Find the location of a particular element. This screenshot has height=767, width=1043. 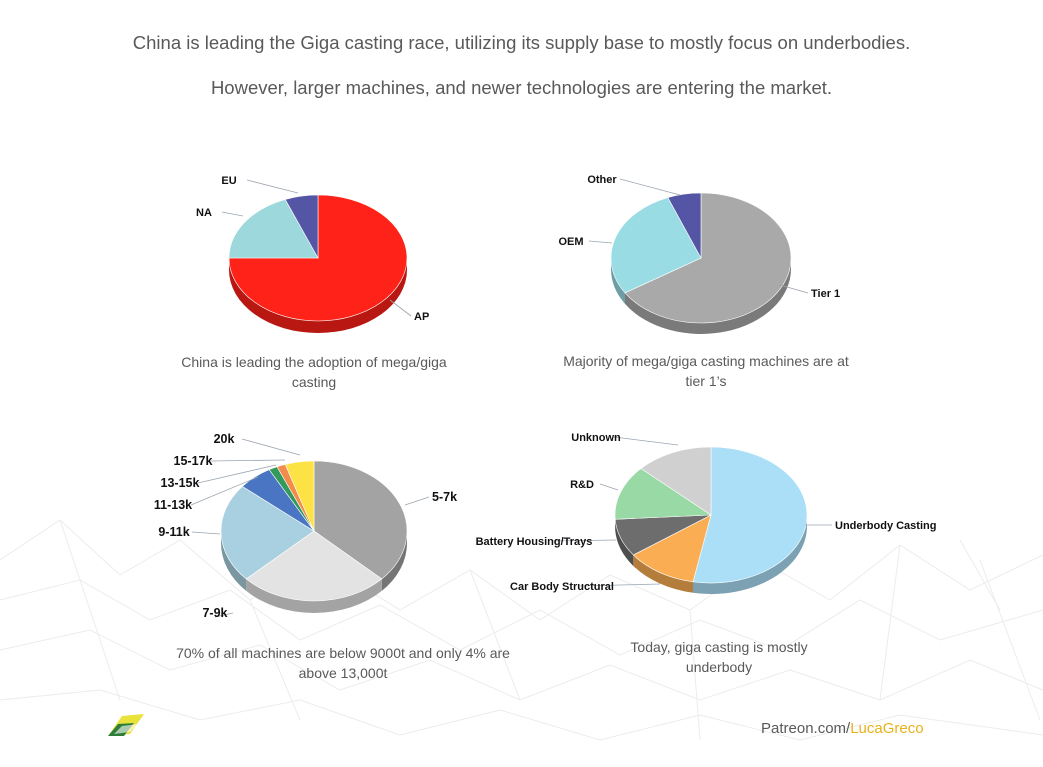

pie-application-label-4: Unknown is located at coordinates (596, 438).